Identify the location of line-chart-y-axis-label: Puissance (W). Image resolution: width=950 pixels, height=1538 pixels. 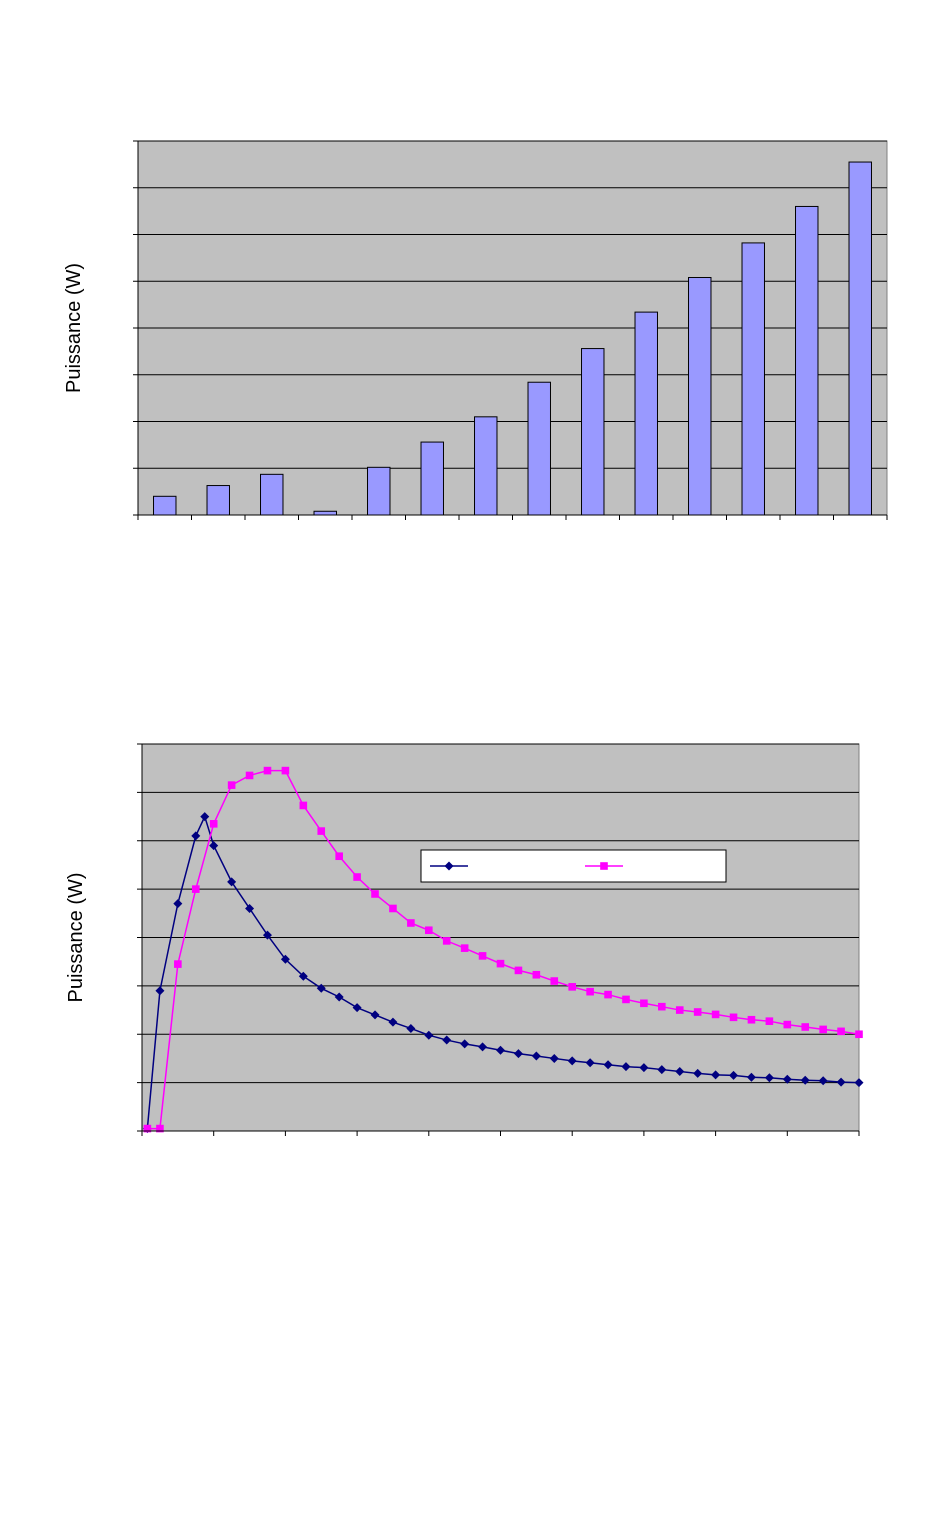
(76, 937).